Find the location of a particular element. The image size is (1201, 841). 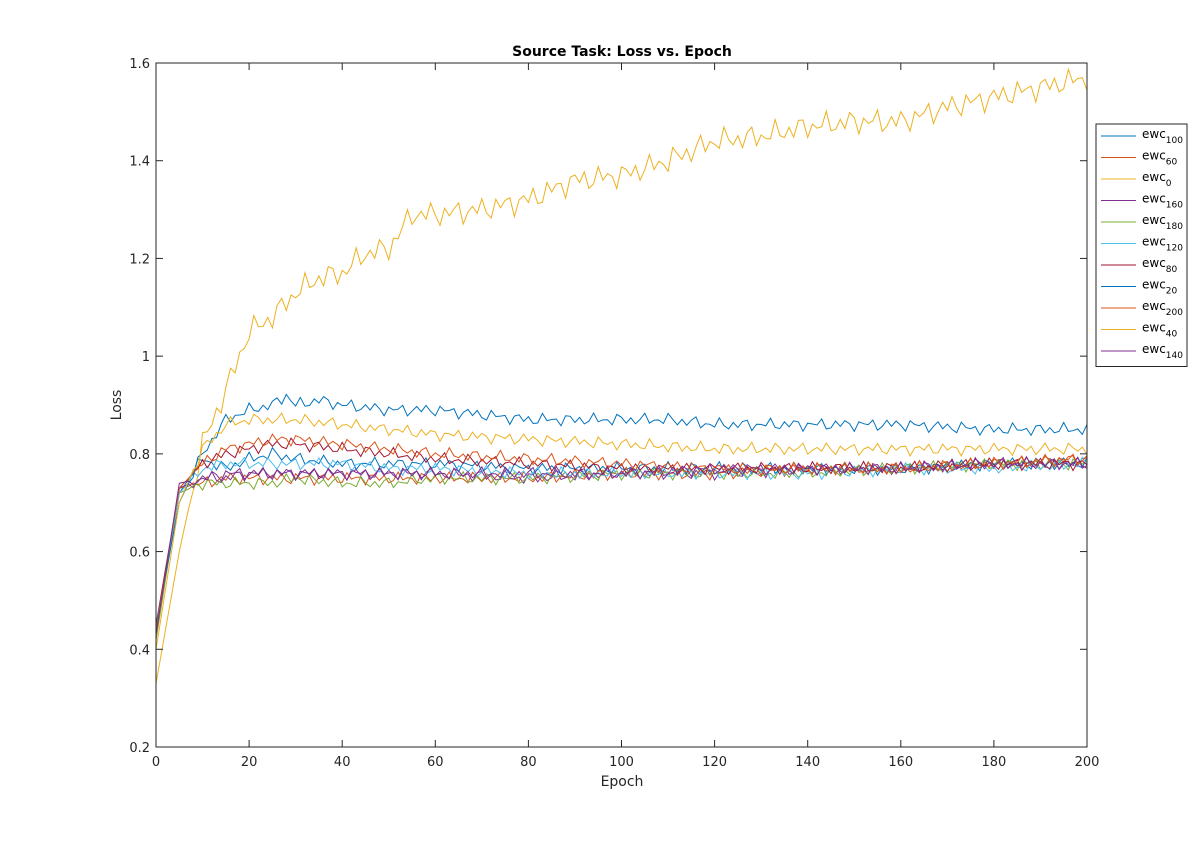

legend-entry-label: ewc100 is located at coordinates (1162, 136).